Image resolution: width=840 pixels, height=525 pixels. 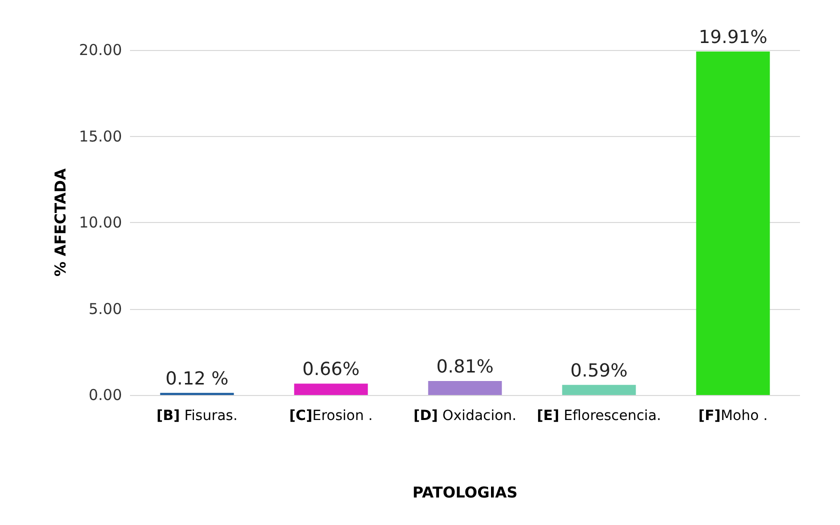 What do you see at coordinates (465, 493) in the screenshot?
I see `x-axis-title: PATOLOGIAS` at bounding box center [465, 493].